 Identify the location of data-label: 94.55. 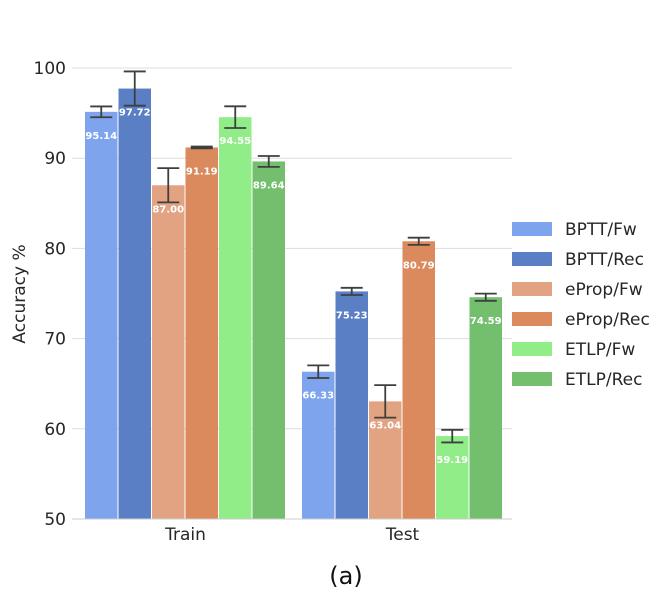
(235, 141).